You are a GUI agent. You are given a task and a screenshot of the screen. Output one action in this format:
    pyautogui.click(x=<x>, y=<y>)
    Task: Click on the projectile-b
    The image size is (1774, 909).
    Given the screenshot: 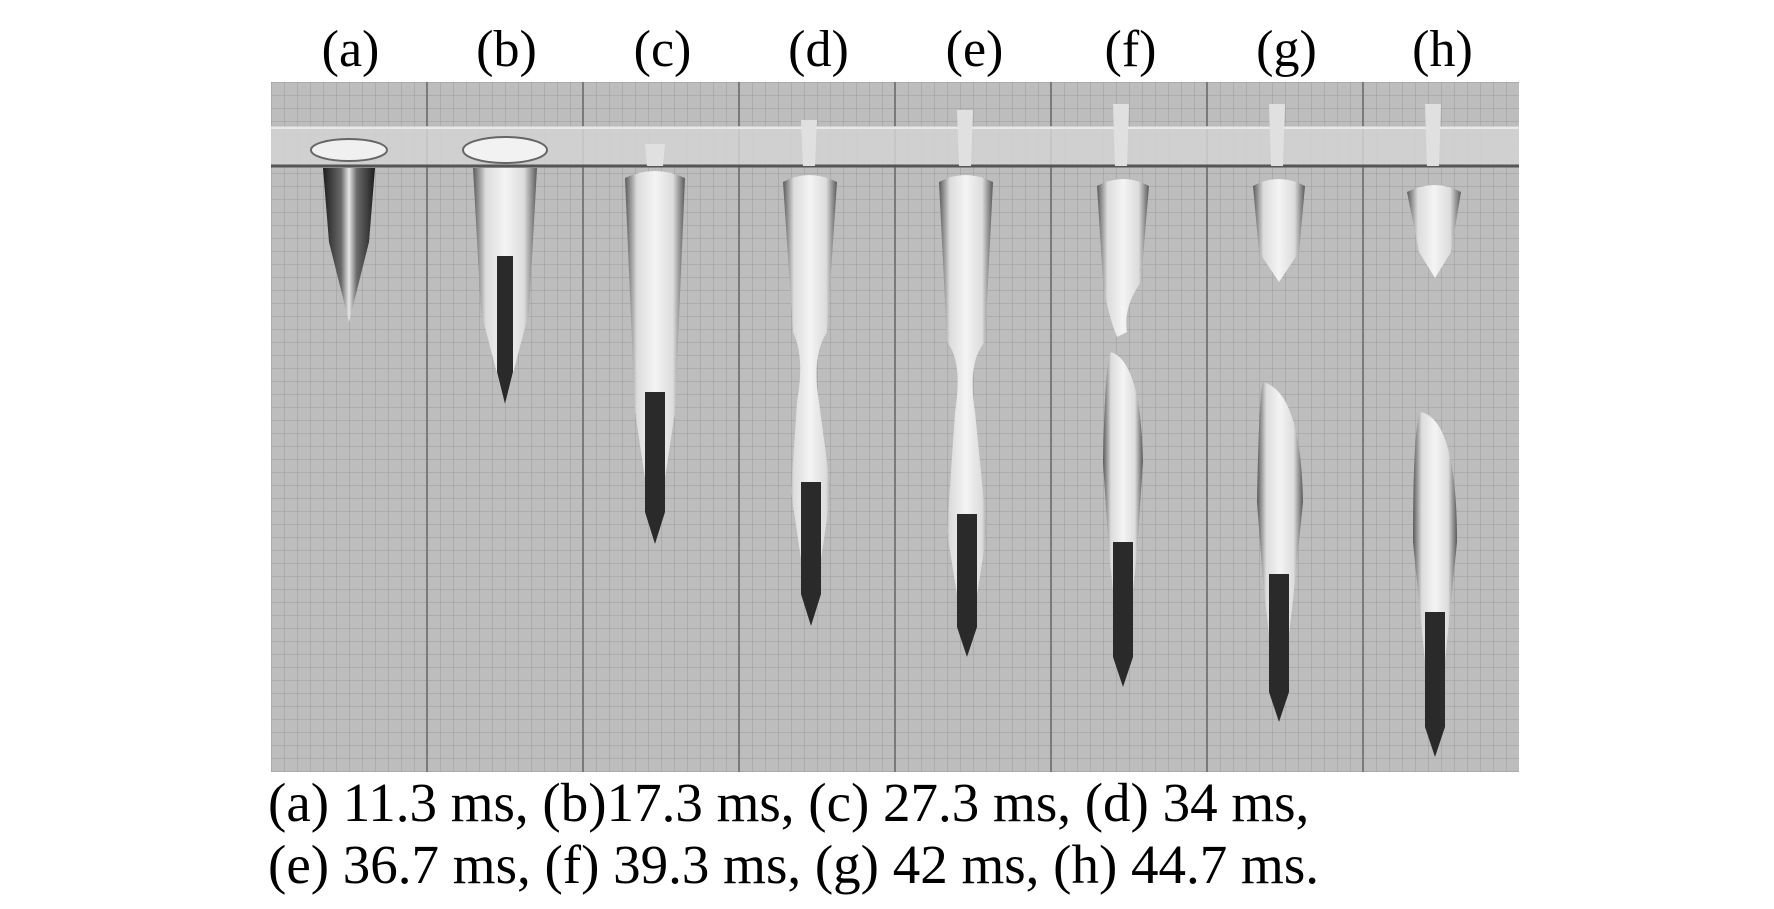 What is the action you would take?
    pyautogui.click(x=505, y=270)
    